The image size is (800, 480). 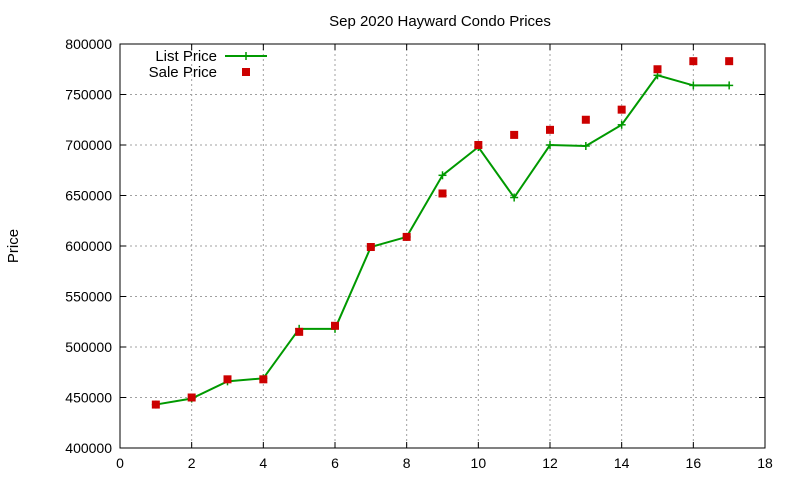 I want to click on x-tick-label: 14, so click(x=622, y=463).